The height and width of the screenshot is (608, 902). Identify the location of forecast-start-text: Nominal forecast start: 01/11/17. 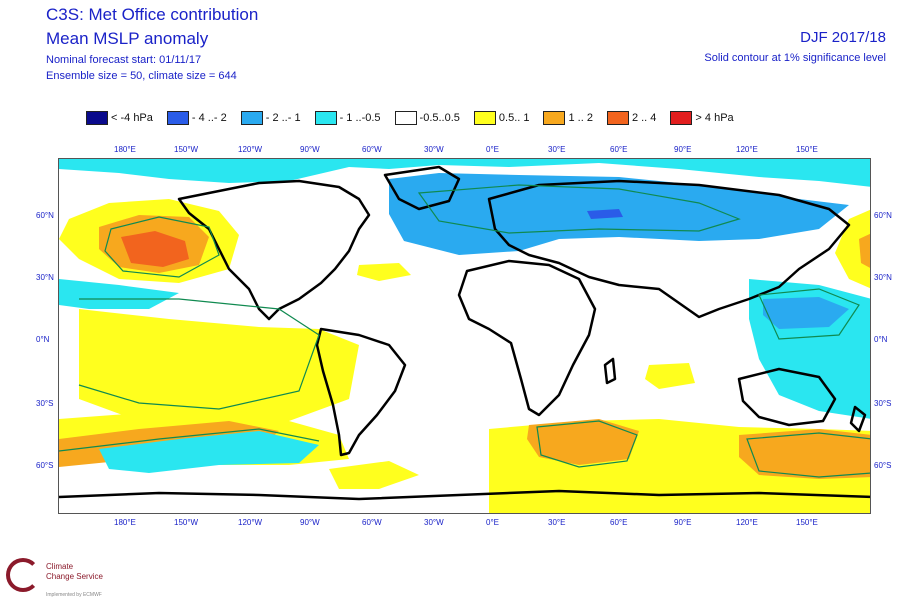
(124, 60).